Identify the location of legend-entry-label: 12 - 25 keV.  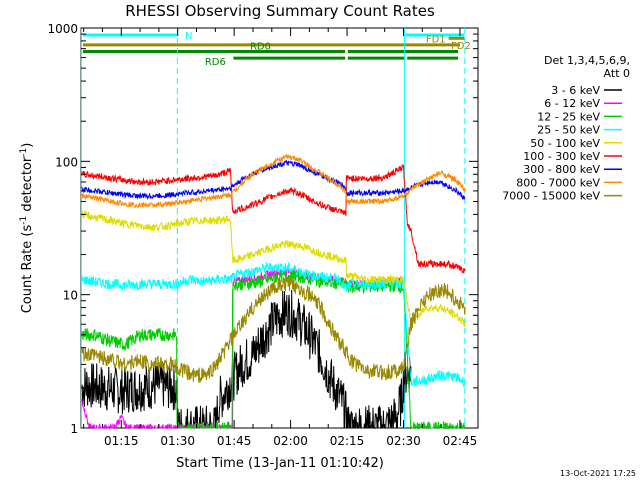
(568, 116).